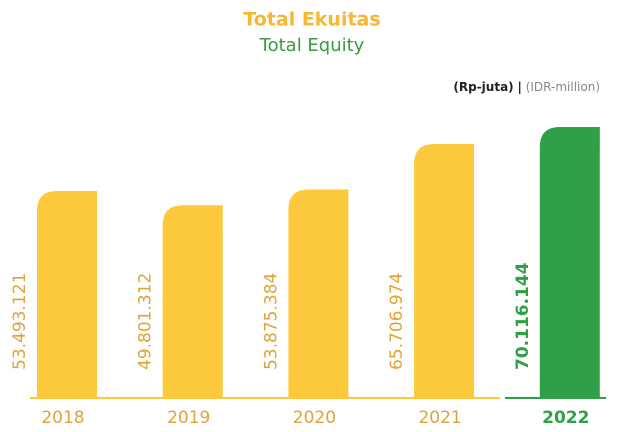 This screenshot has width=621, height=432. I want to click on x-tick-label: 2018, so click(62, 418).